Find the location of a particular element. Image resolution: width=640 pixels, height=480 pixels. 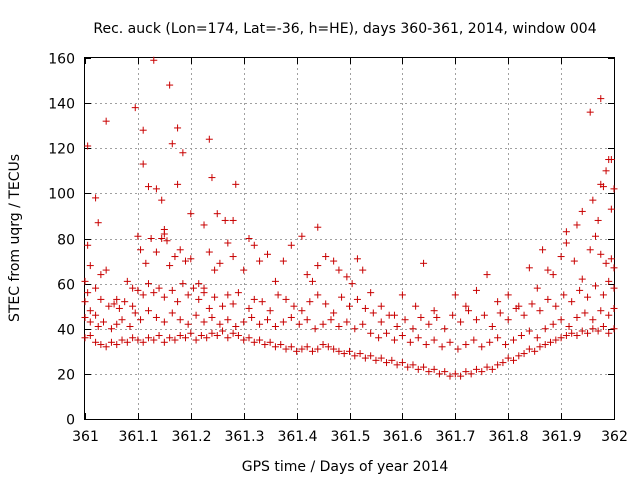

y-tick-label: 140 is located at coordinates (61, 105).